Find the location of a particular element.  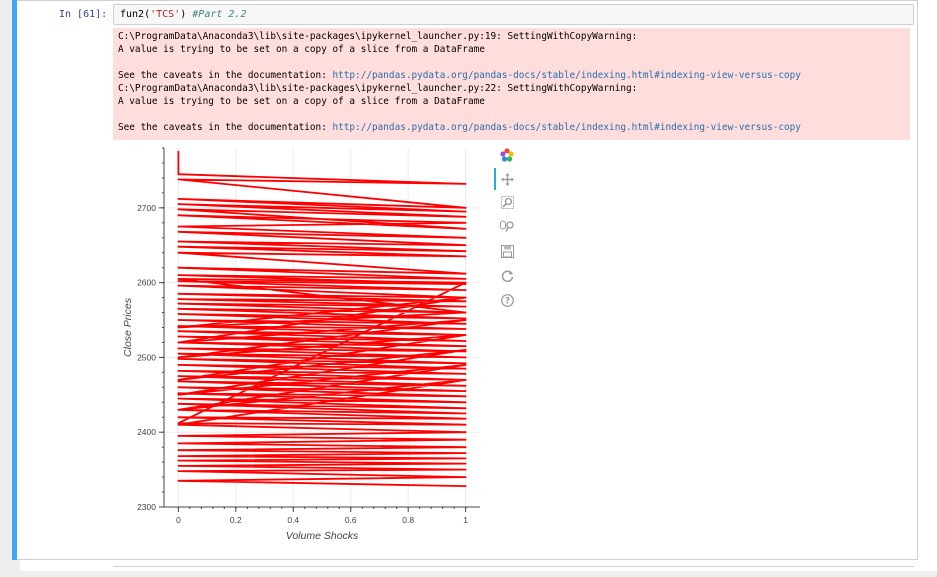

wheel-zoom-icon is located at coordinates (507, 226).